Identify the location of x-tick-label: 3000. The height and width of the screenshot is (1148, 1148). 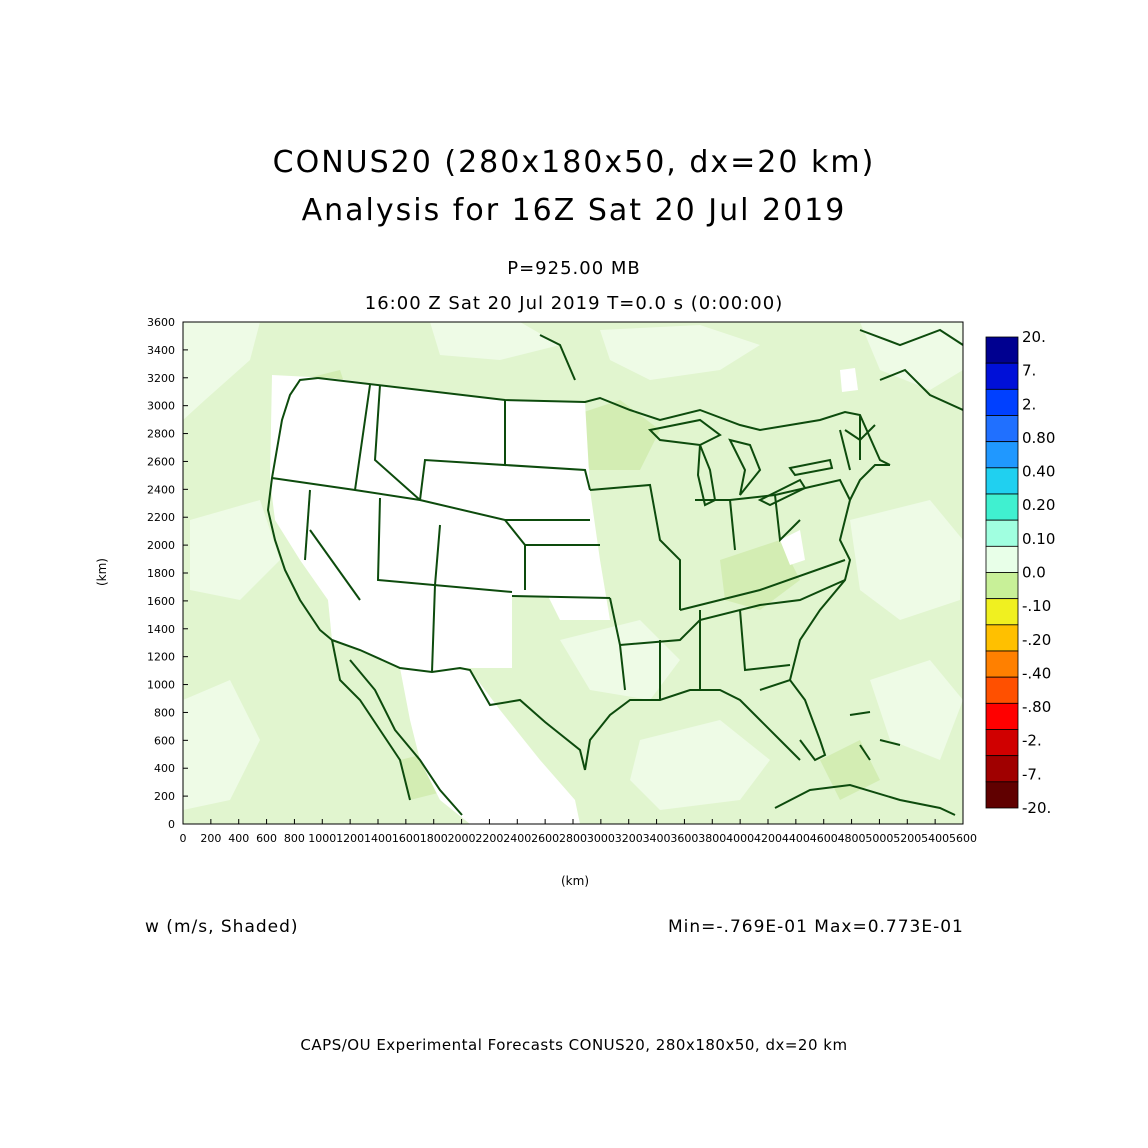
(601, 838).